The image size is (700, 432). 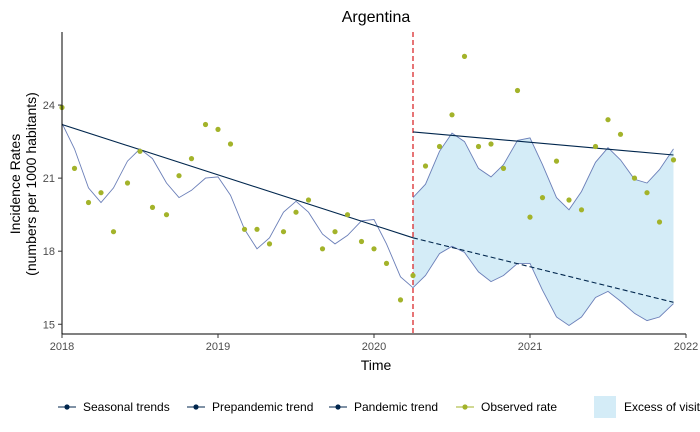 What do you see at coordinates (49, 179) in the screenshot?
I see `y-tick-label: 21` at bounding box center [49, 179].